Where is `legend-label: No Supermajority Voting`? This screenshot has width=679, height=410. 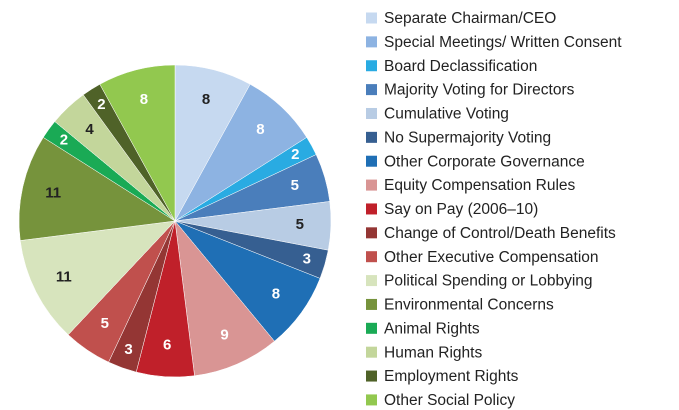 legend-label: No Supermajority Voting is located at coordinates (467, 137).